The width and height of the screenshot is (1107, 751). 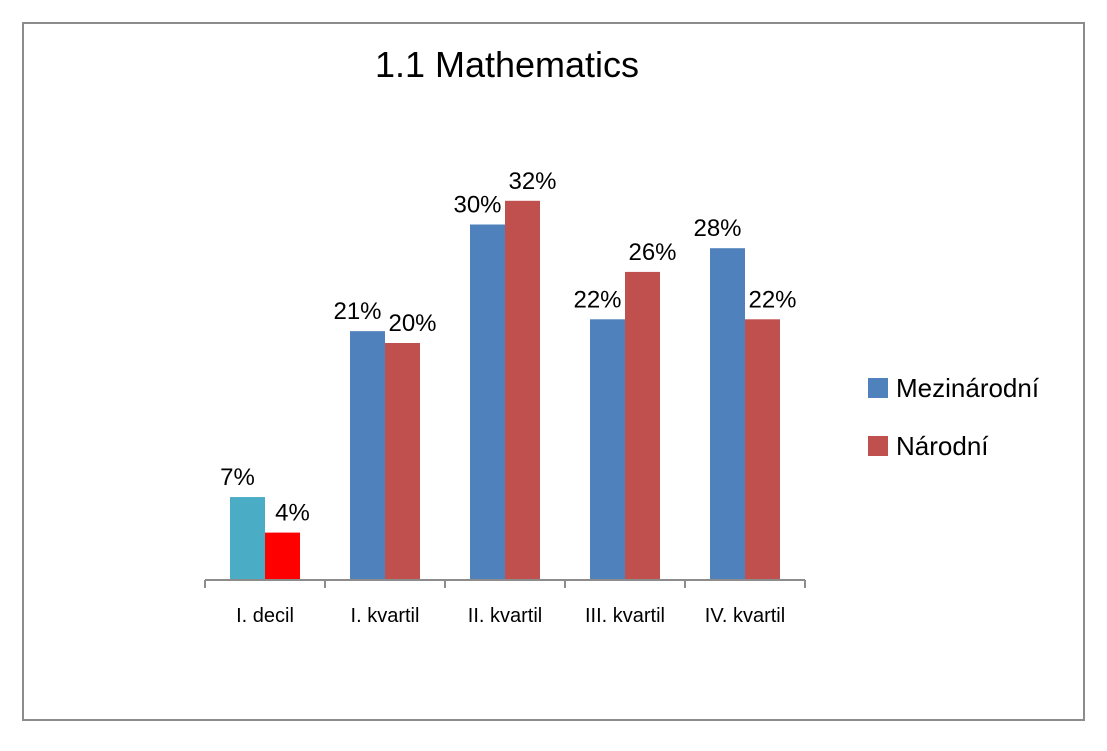 I want to click on data-label-mezinarodni-iii-kvartil: 22%, so click(x=597, y=299).